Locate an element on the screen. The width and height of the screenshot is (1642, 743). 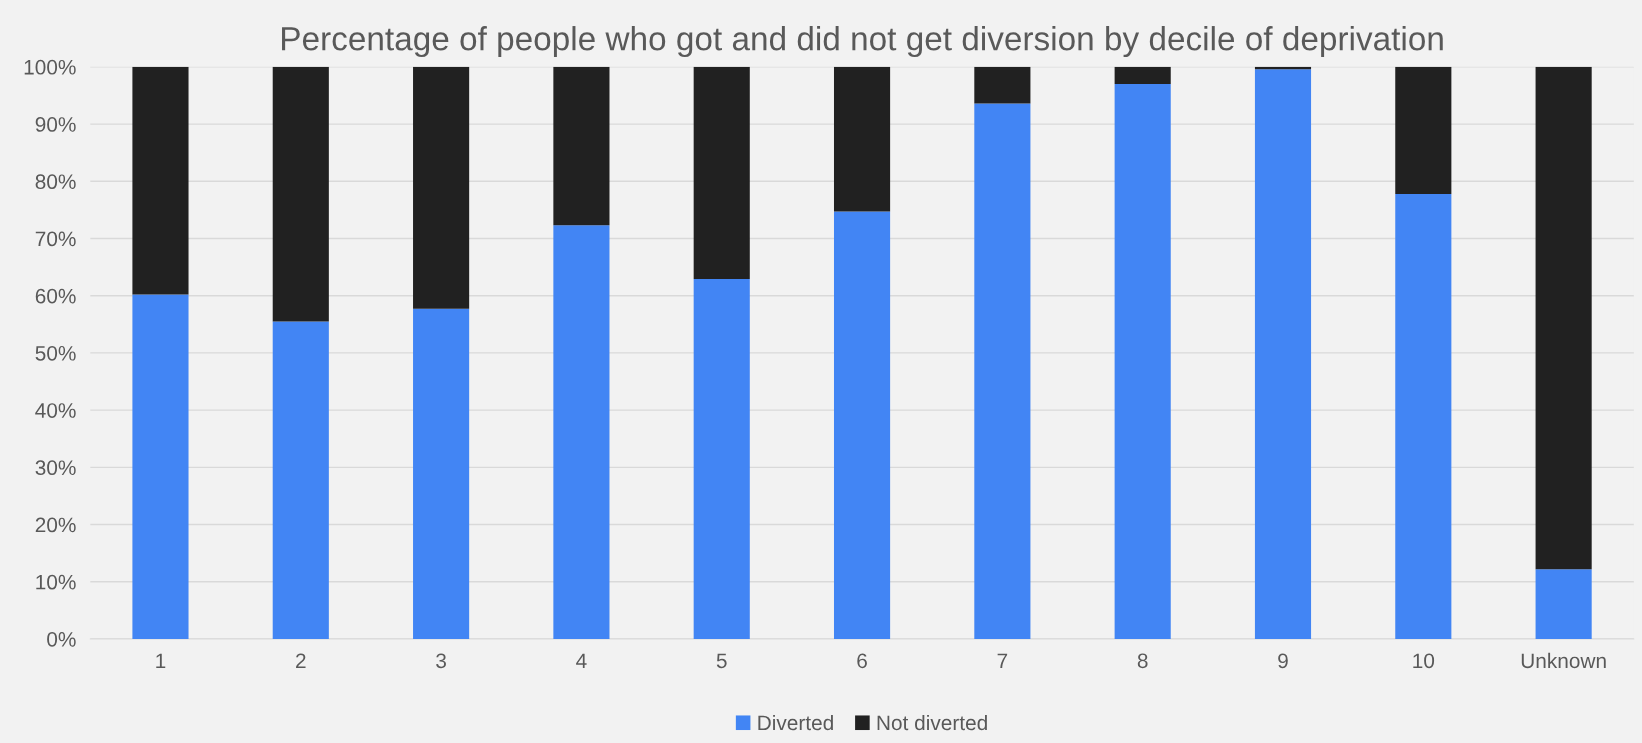
y-tick-label: 0% is located at coordinates (61, 639).